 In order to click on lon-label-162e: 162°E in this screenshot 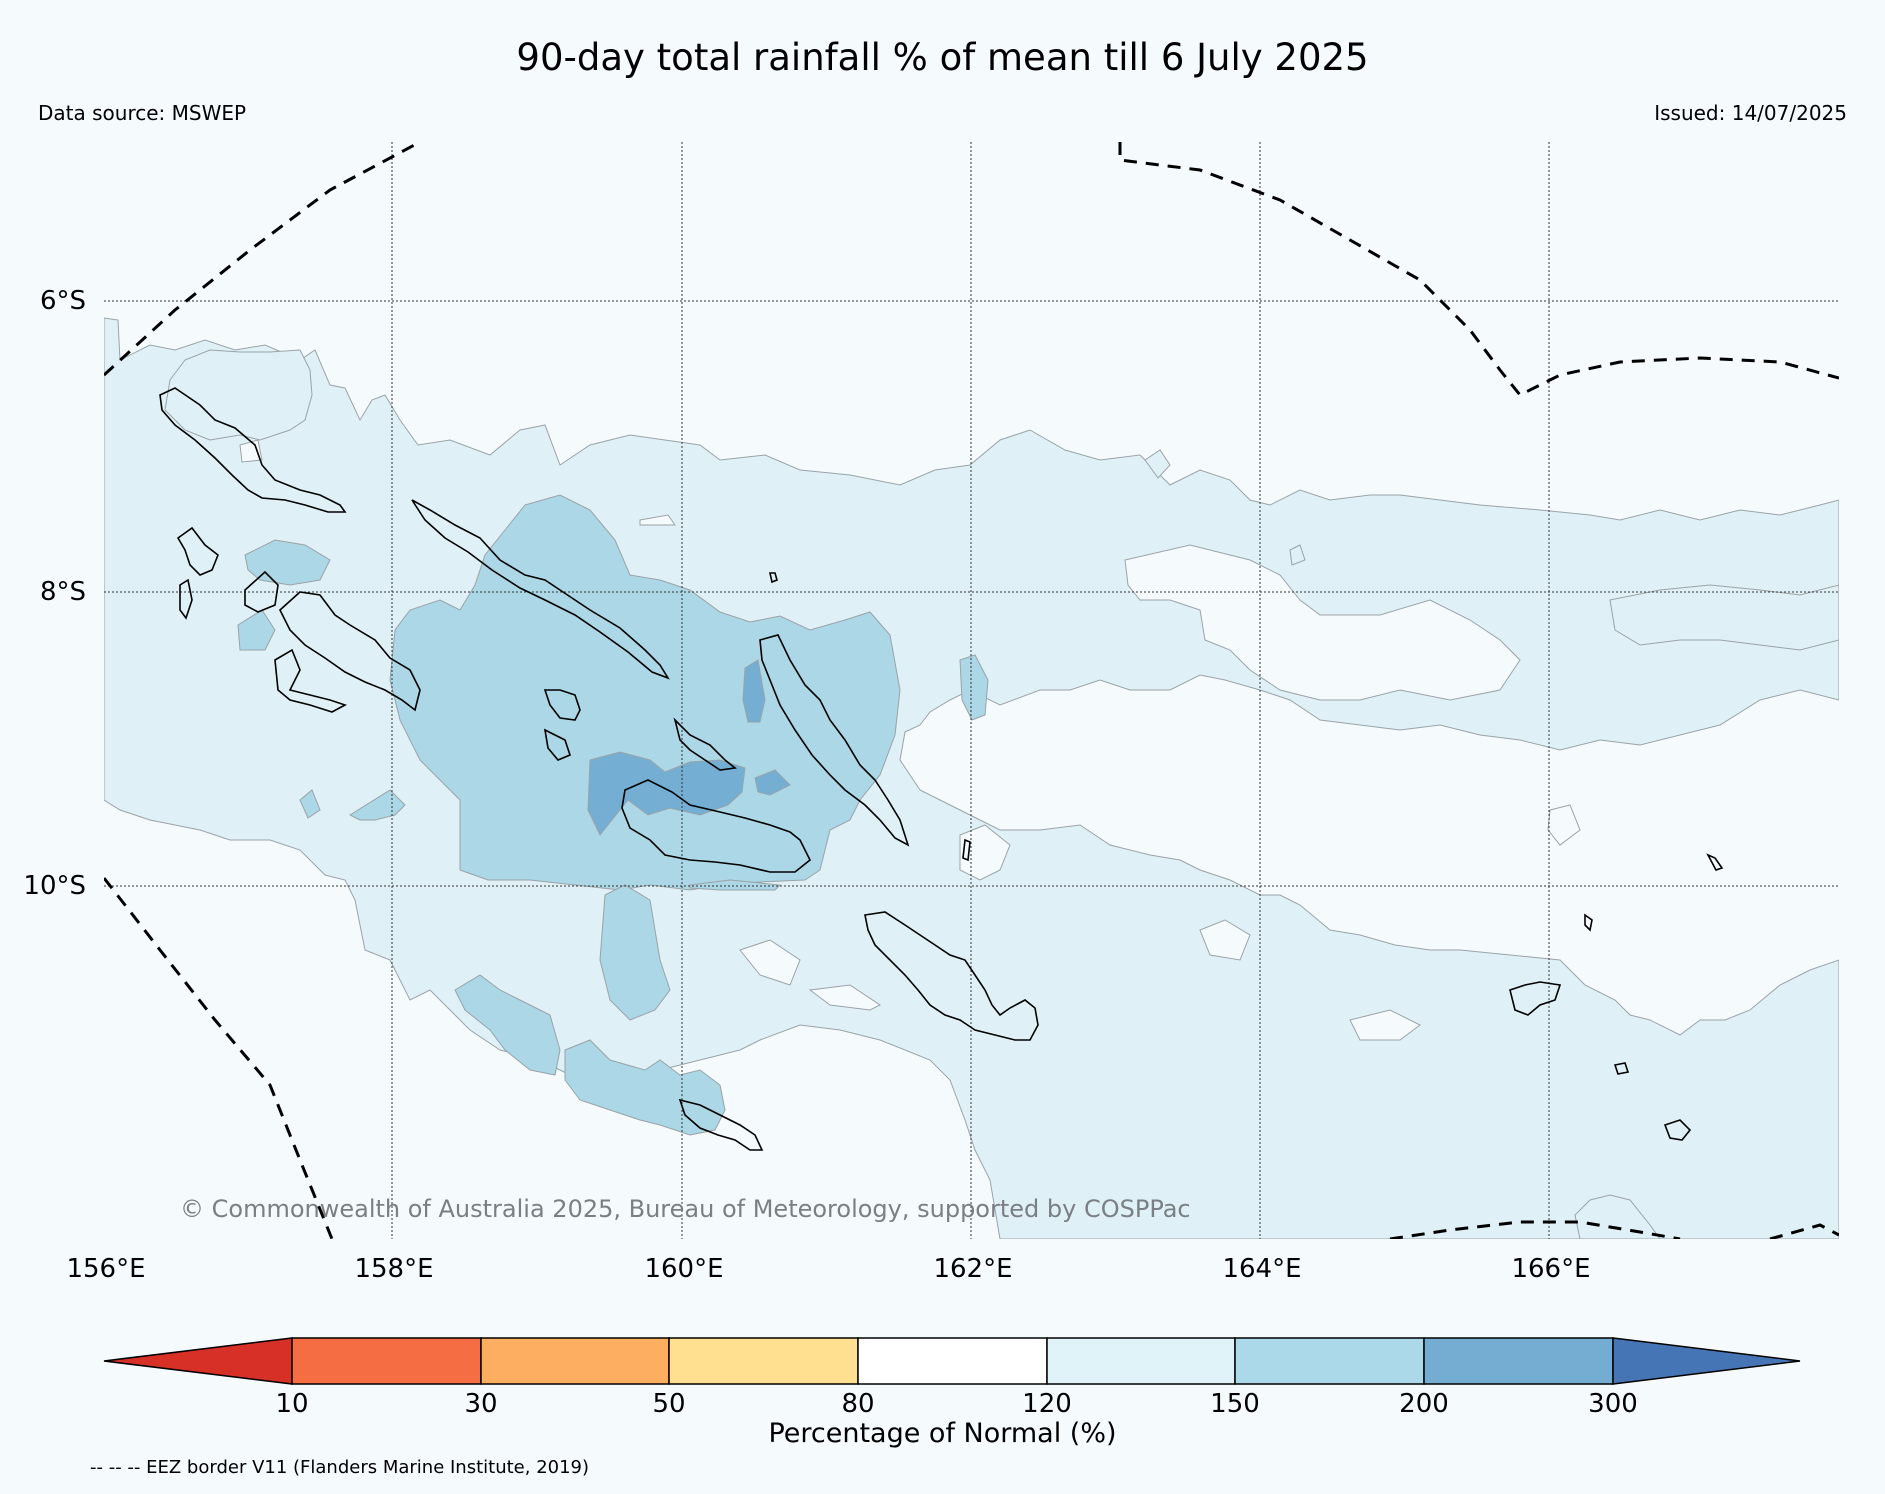, I will do `click(973, 1269)`.